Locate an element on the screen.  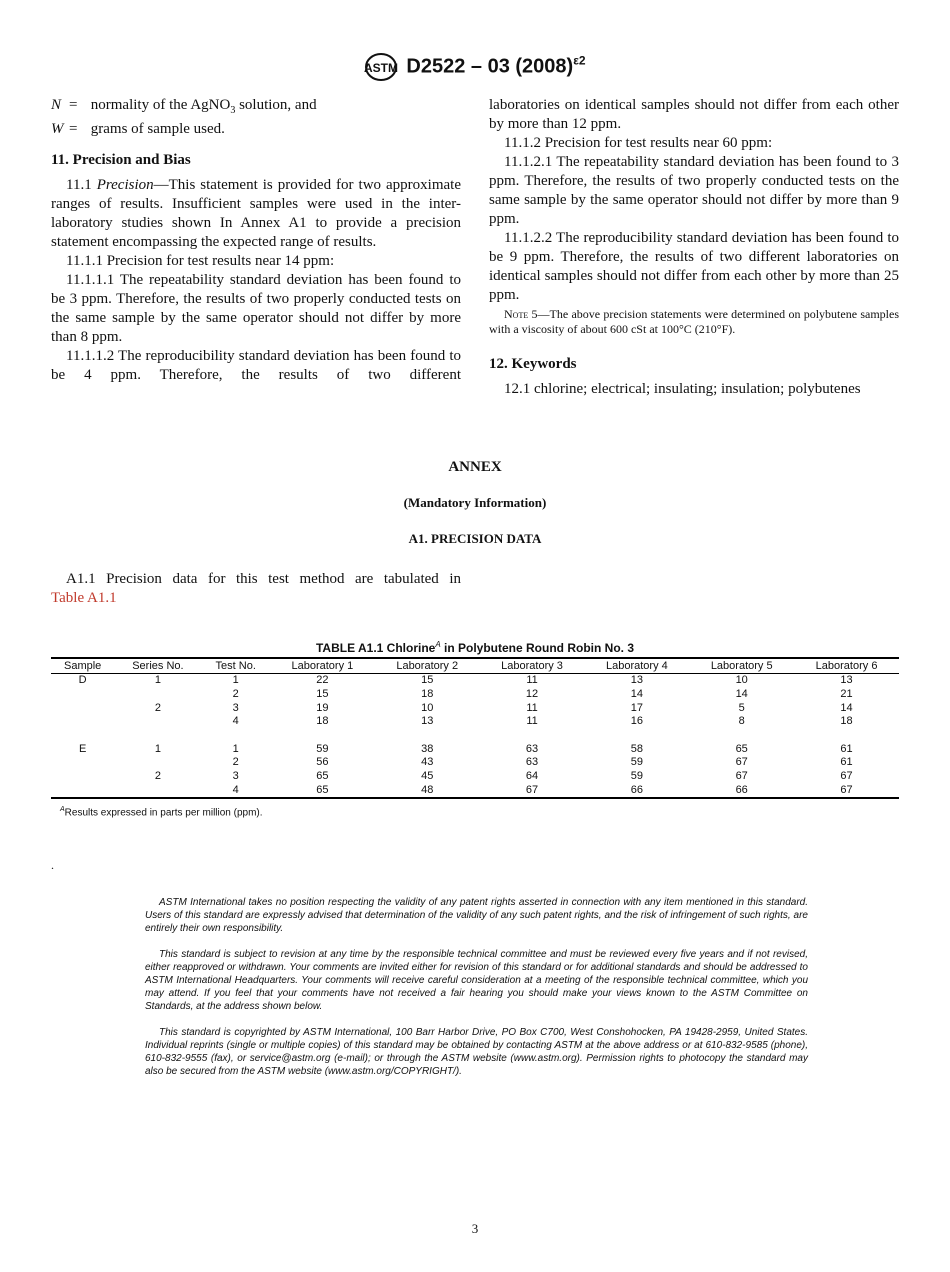
table-cell: 58 is located at coordinates (636, 748).